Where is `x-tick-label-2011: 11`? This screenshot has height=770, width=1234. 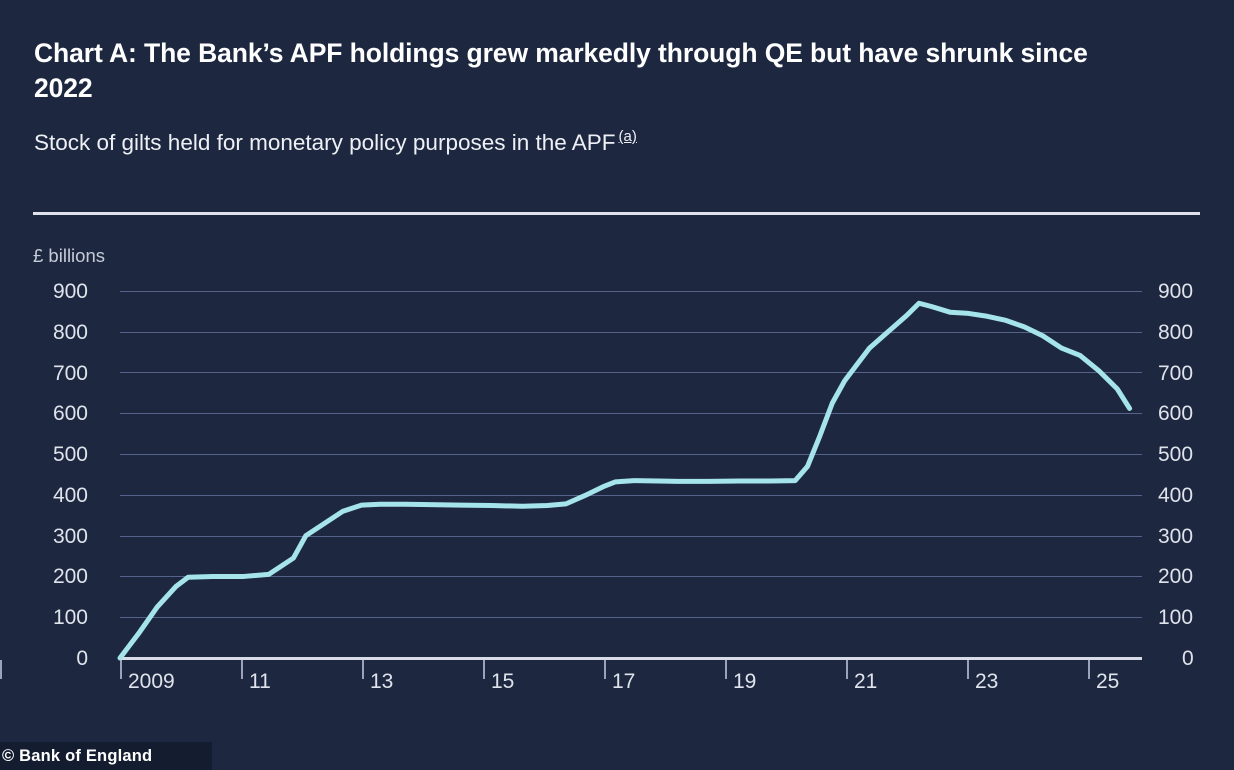 x-tick-label-2011: 11 is located at coordinates (260, 681).